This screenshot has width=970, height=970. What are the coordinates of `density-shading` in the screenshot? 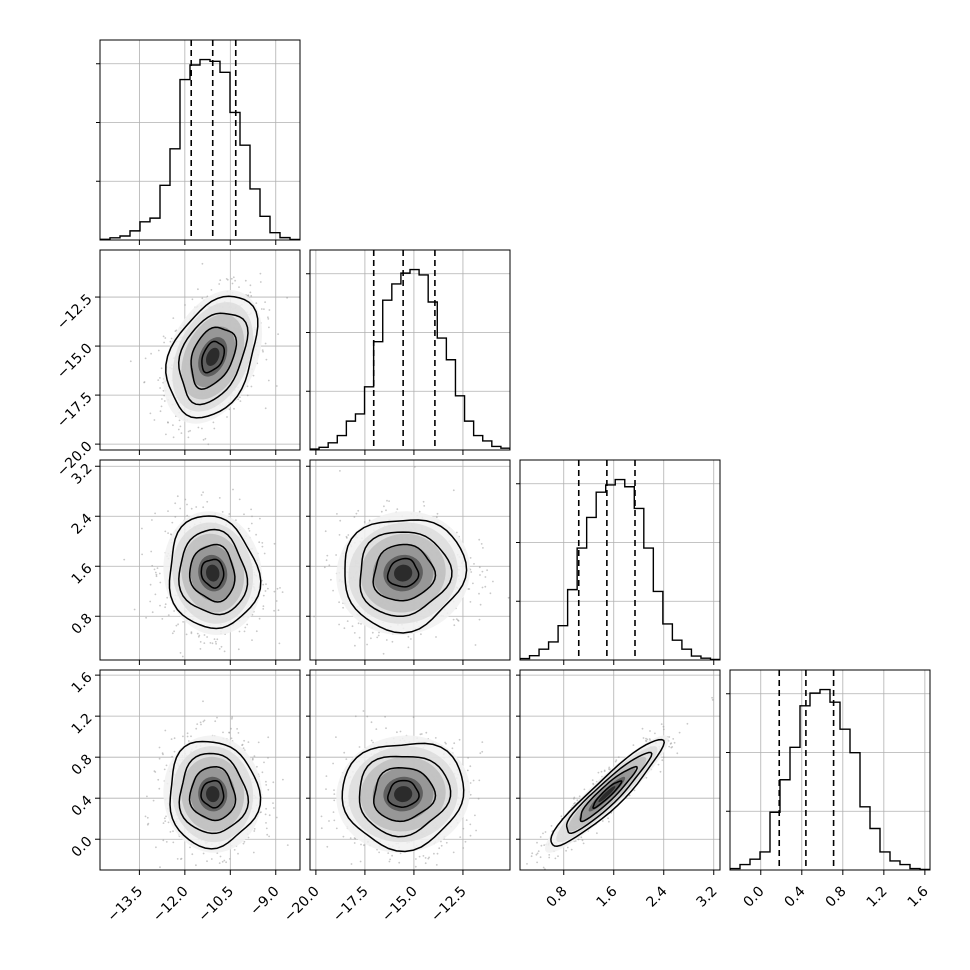 It's located at (213, 573).